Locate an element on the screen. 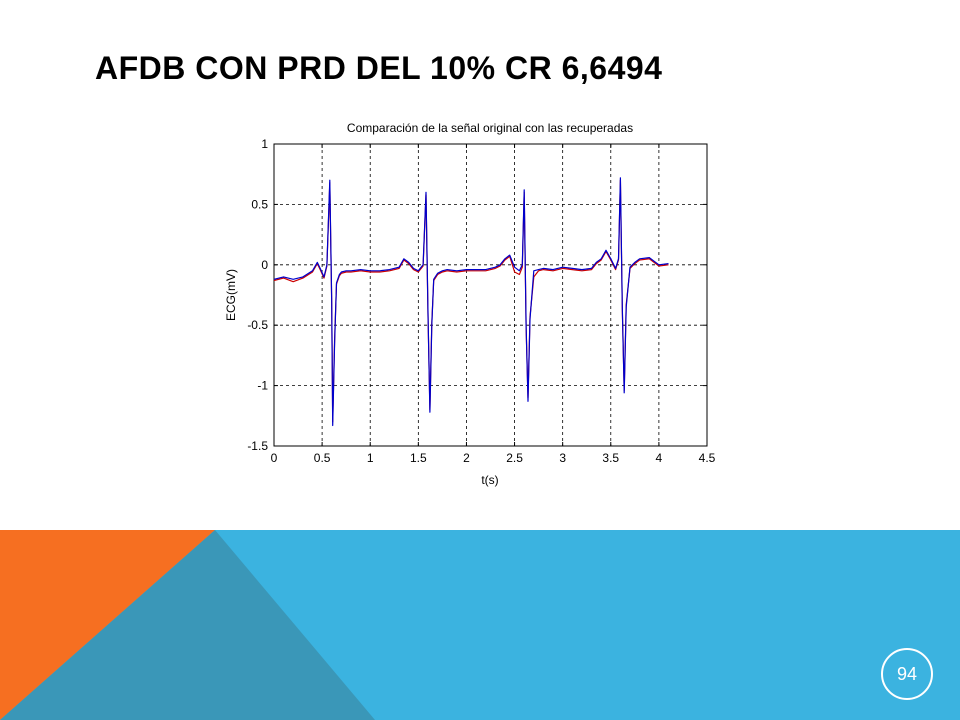 The image size is (960, 720). x-tick-label: 2 is located at coordinates (466, 458).